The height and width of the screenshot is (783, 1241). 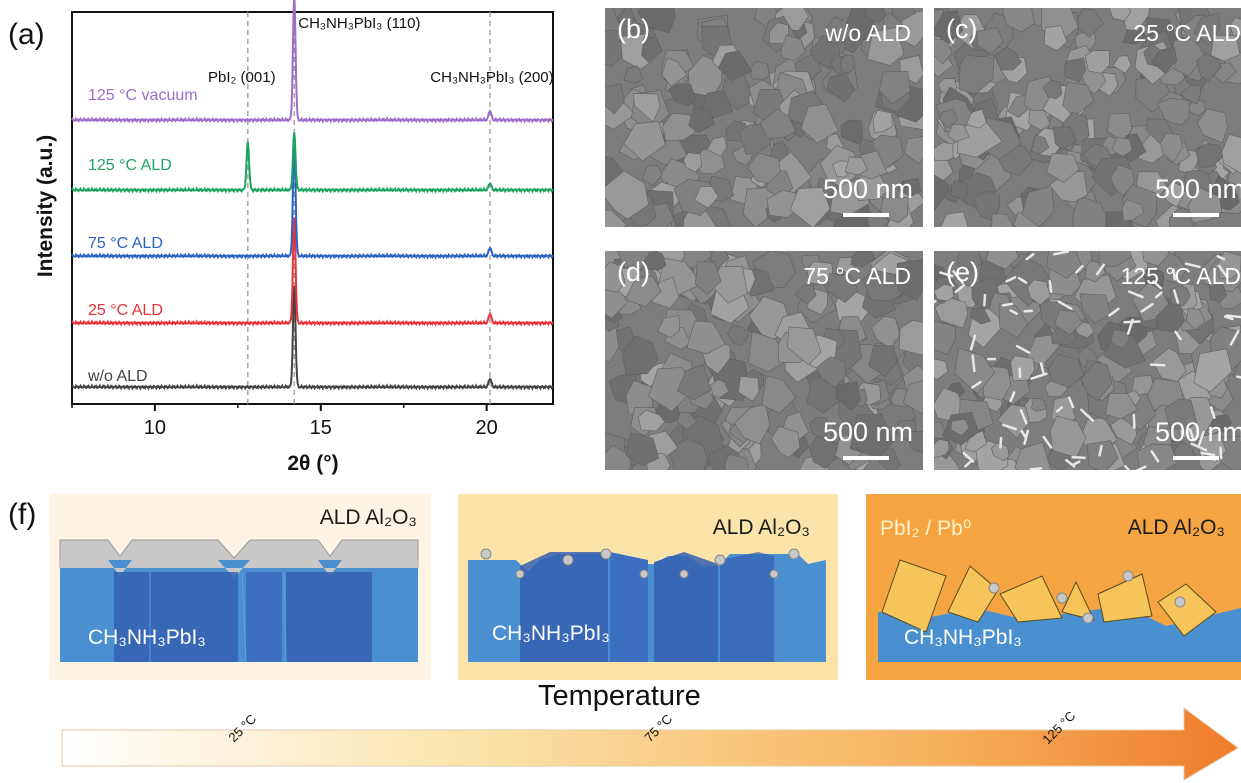 What do you see at coordinates (487, 428) in the screenshot?
I see `x-tick-label: 20` at bounding box center [487, 428].